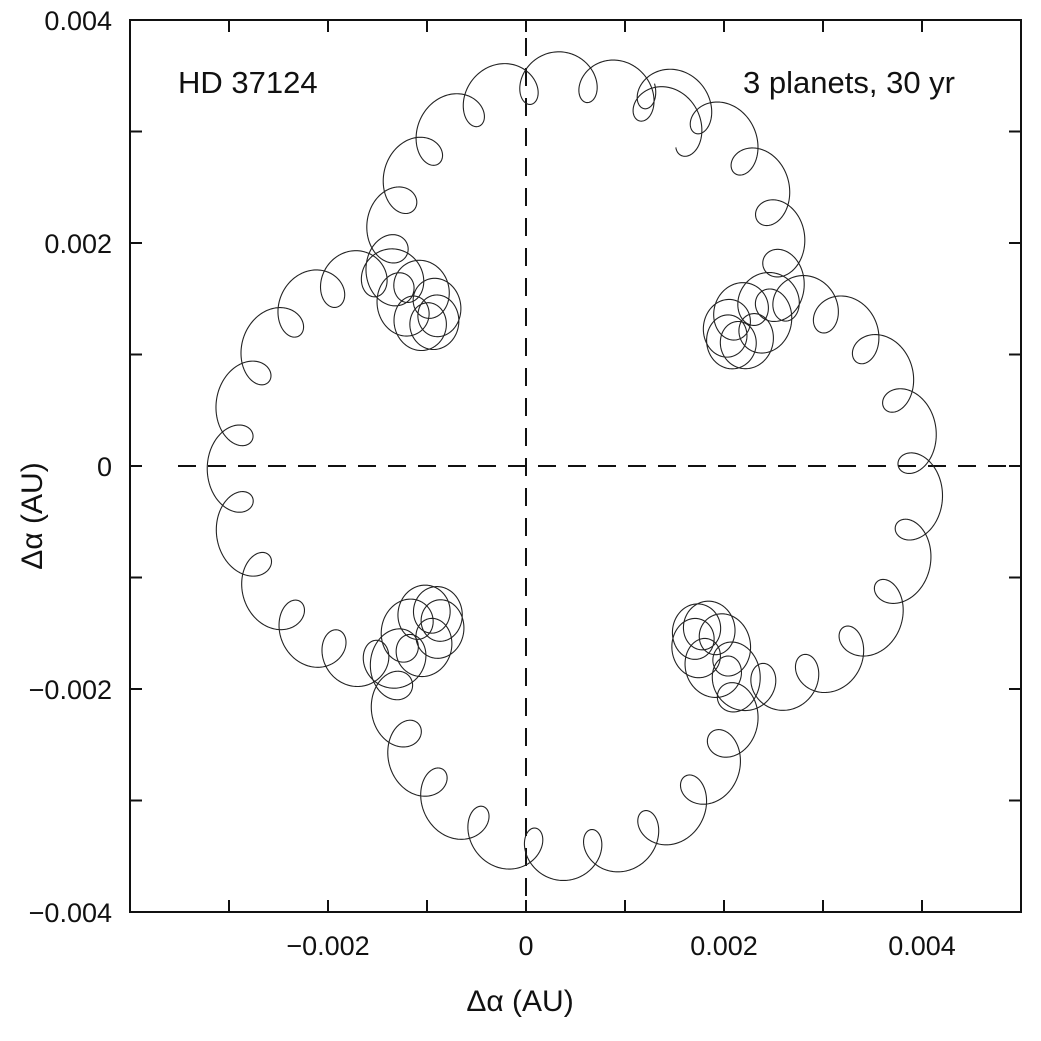  What do you see at coordinates (78, 21) in the screenshot?
I see `y-tick-label: 0.004` at bounding box center [78, 21].